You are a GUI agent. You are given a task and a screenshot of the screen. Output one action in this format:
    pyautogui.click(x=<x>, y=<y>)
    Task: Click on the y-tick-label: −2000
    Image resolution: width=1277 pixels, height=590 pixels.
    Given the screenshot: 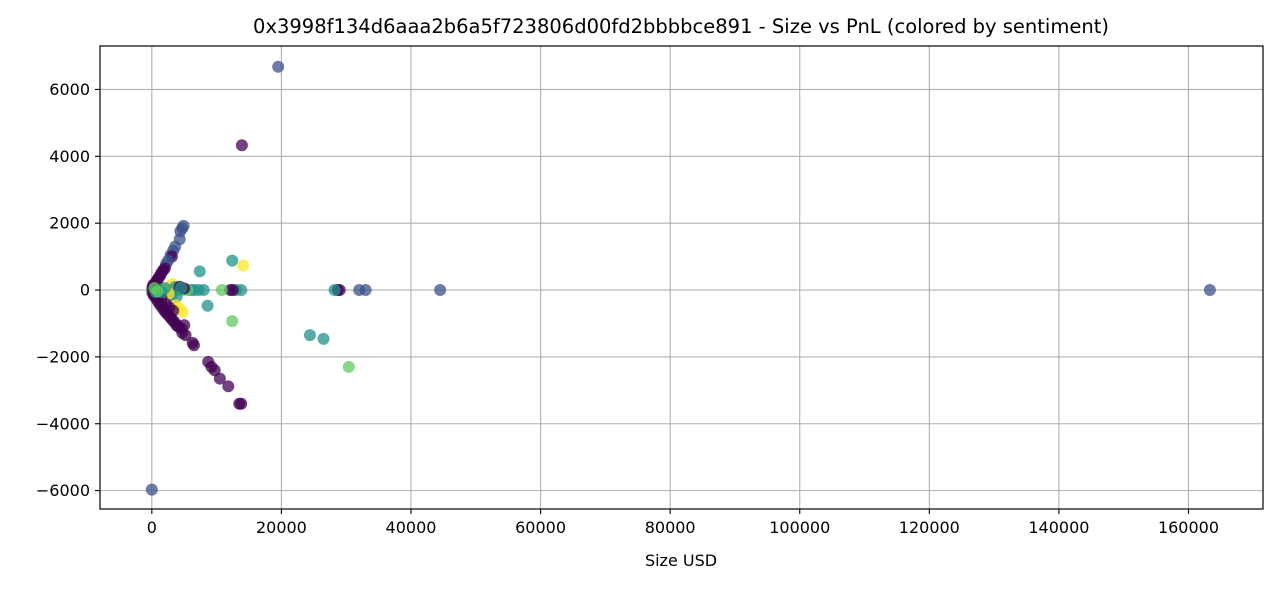 What is the action you would take?
    pyautogui.click(x=63, y=356)
    